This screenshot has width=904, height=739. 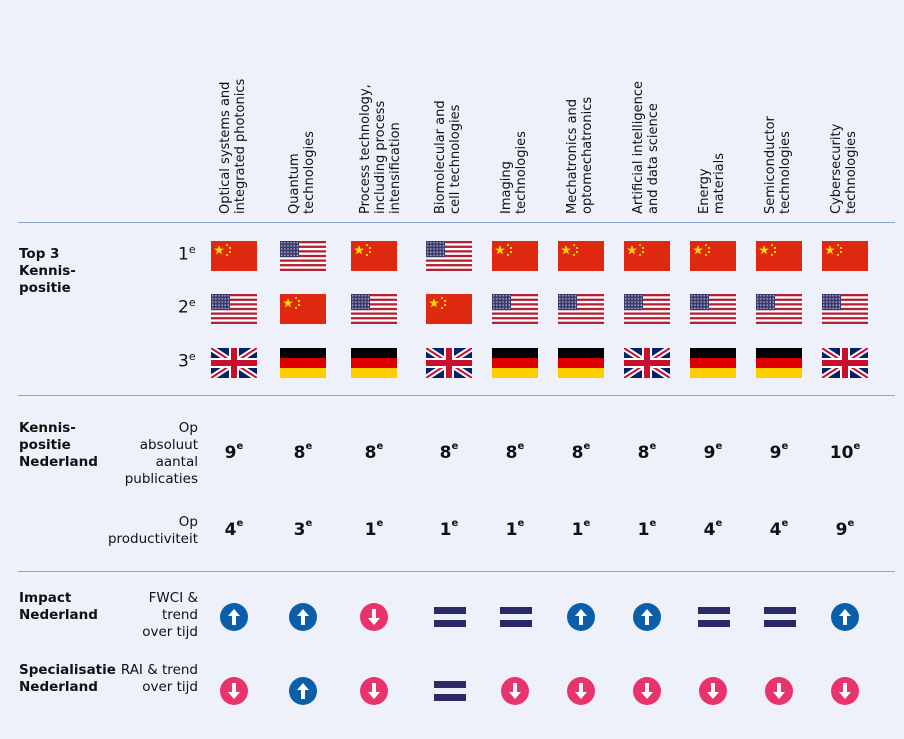 I want to click on impact-label: Impact Nederland, so click(x=58, y=606).